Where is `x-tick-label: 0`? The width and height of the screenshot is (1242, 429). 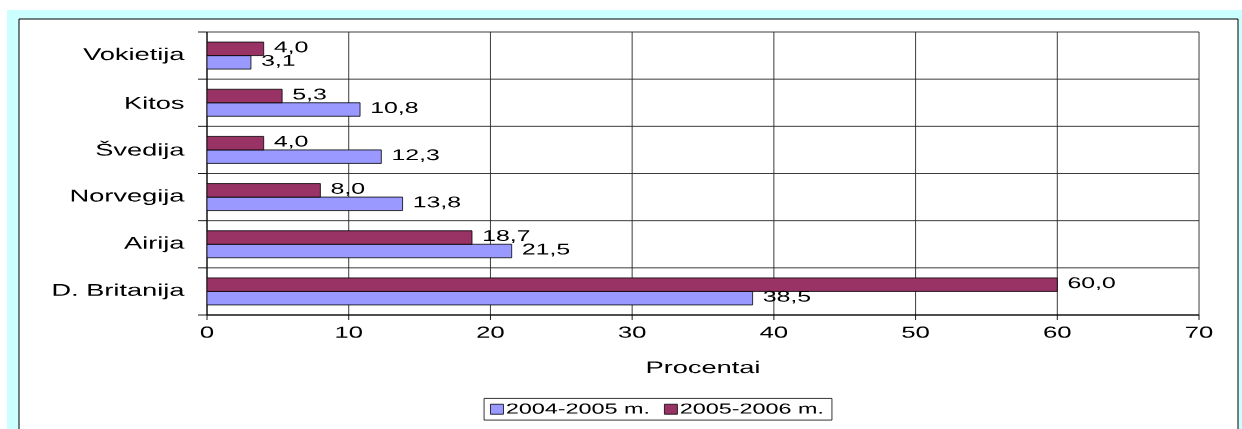 x-tick-label: 0 is located at coordinates (207, 332).